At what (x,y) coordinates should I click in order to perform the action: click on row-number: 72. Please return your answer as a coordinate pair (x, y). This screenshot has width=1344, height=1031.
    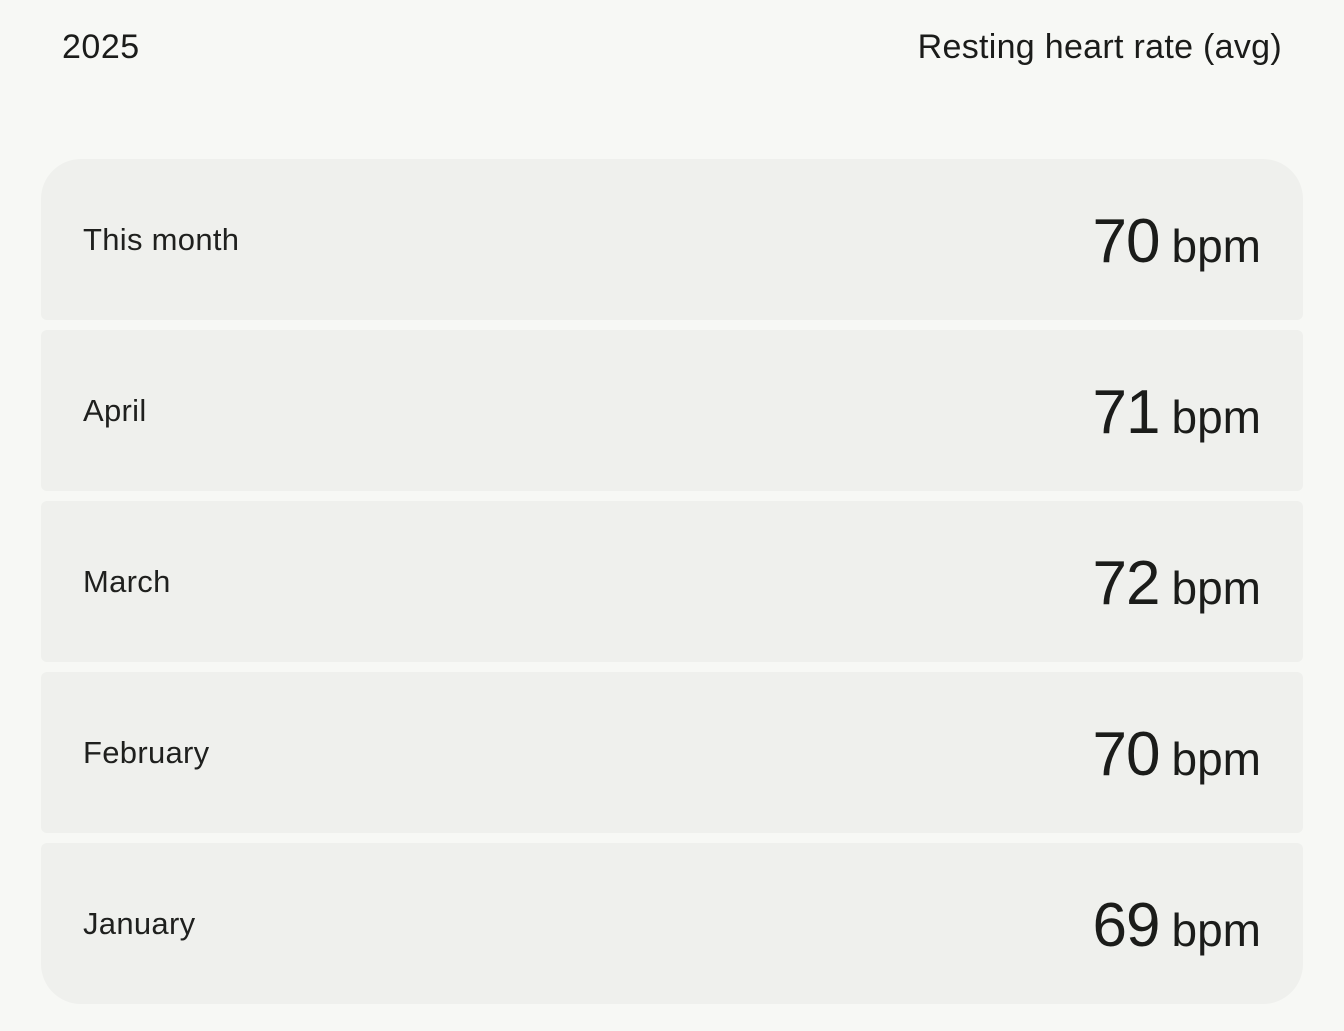
    Looking at the image, I should click on (1126, 583).